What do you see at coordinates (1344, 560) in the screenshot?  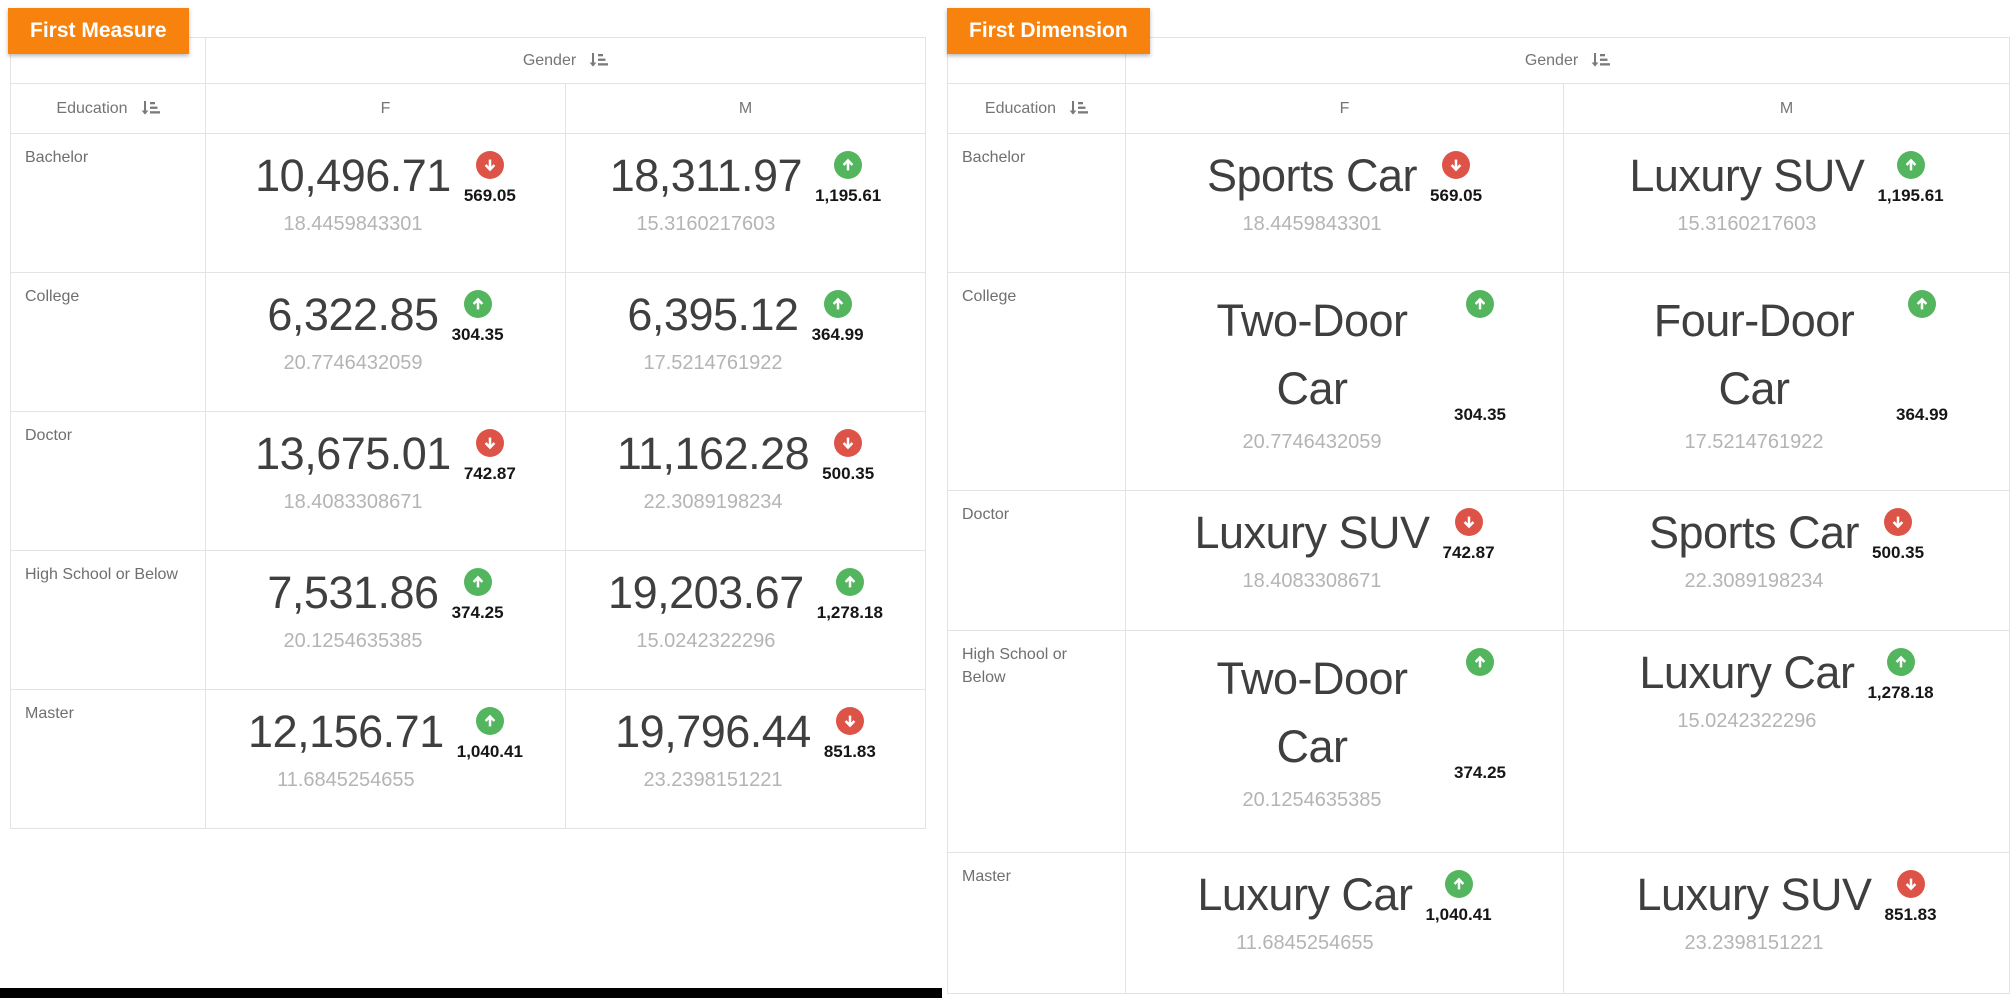 I see `kpi-cell: Luxury SUV 18.4083308671 742.87` at bounding box center [1344, 560].